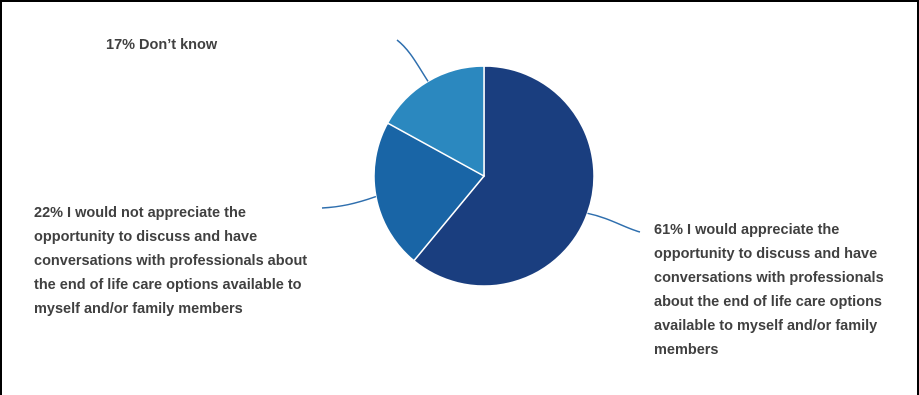 Image resolution: width=919 pixels, height=395 pixels. What do you see at coordinates (349, 202) in the screenshot?
I see `leader-line-would-not-appreciate` at bounding box center [349, 202].